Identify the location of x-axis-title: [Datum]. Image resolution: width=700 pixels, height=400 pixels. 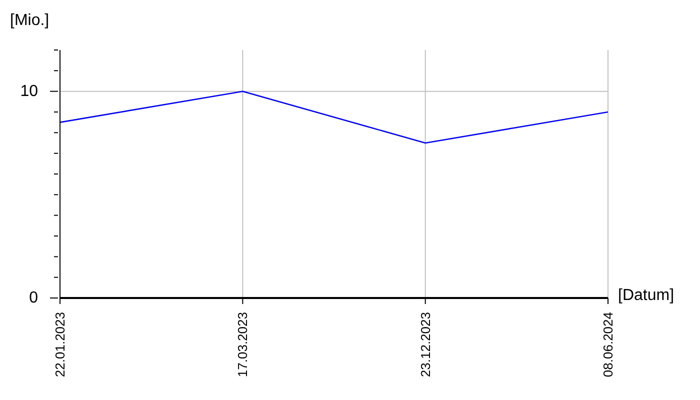
(646, 296).